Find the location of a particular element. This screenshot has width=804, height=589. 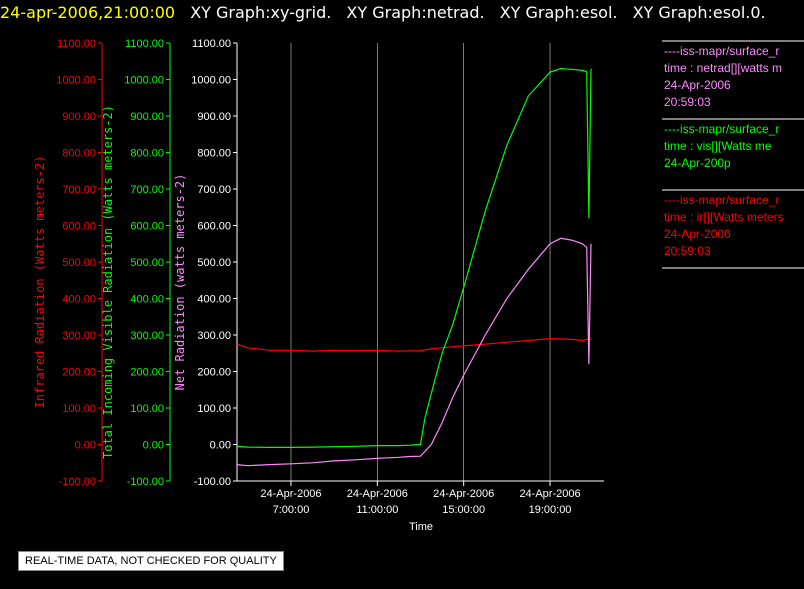

timestamp: 24-apr-2006,21:00:00 is located at coordinates (88, 12).